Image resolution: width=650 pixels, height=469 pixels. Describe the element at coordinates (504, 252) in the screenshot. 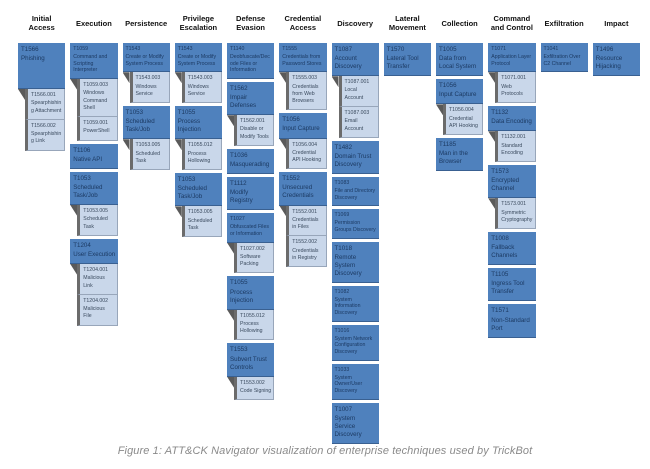

I see `technique-name: Fallback Channels` at that location.